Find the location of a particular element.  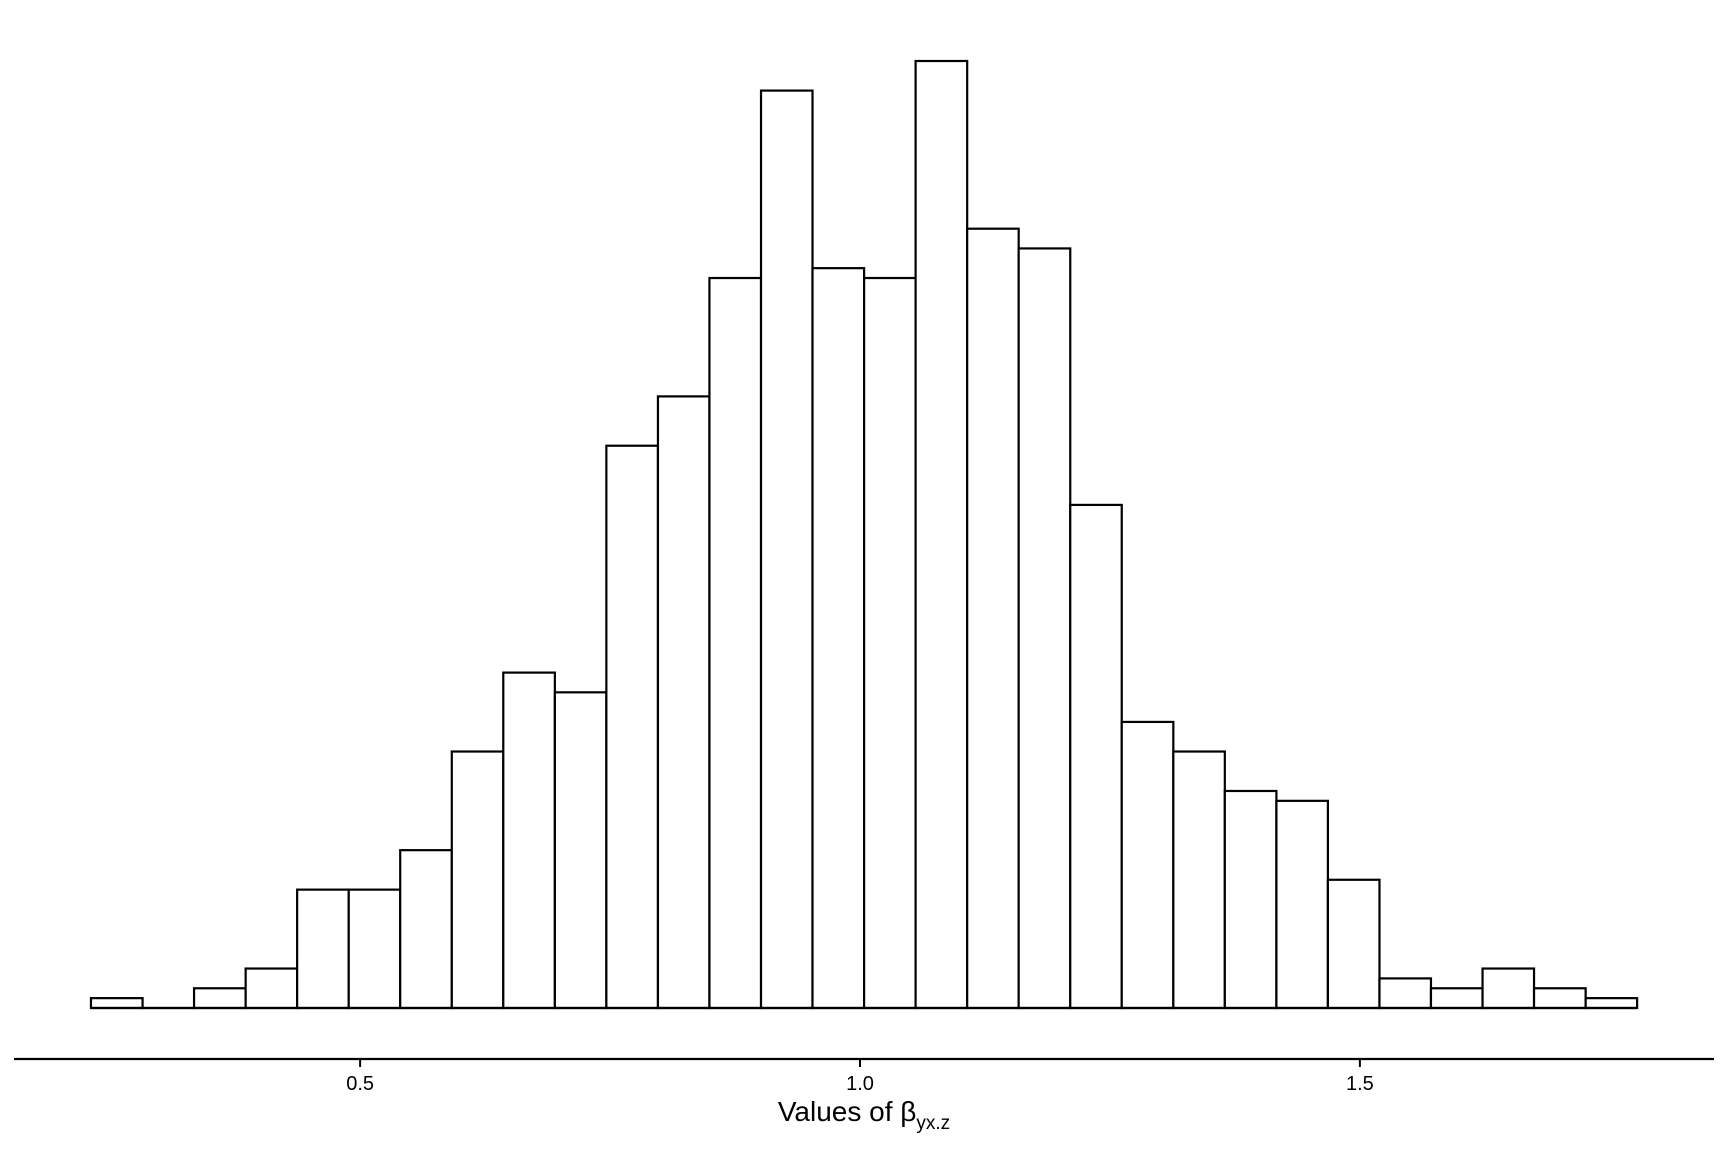

x-axis-title-subscript: yx.z is located at coordinates (933, 1123).